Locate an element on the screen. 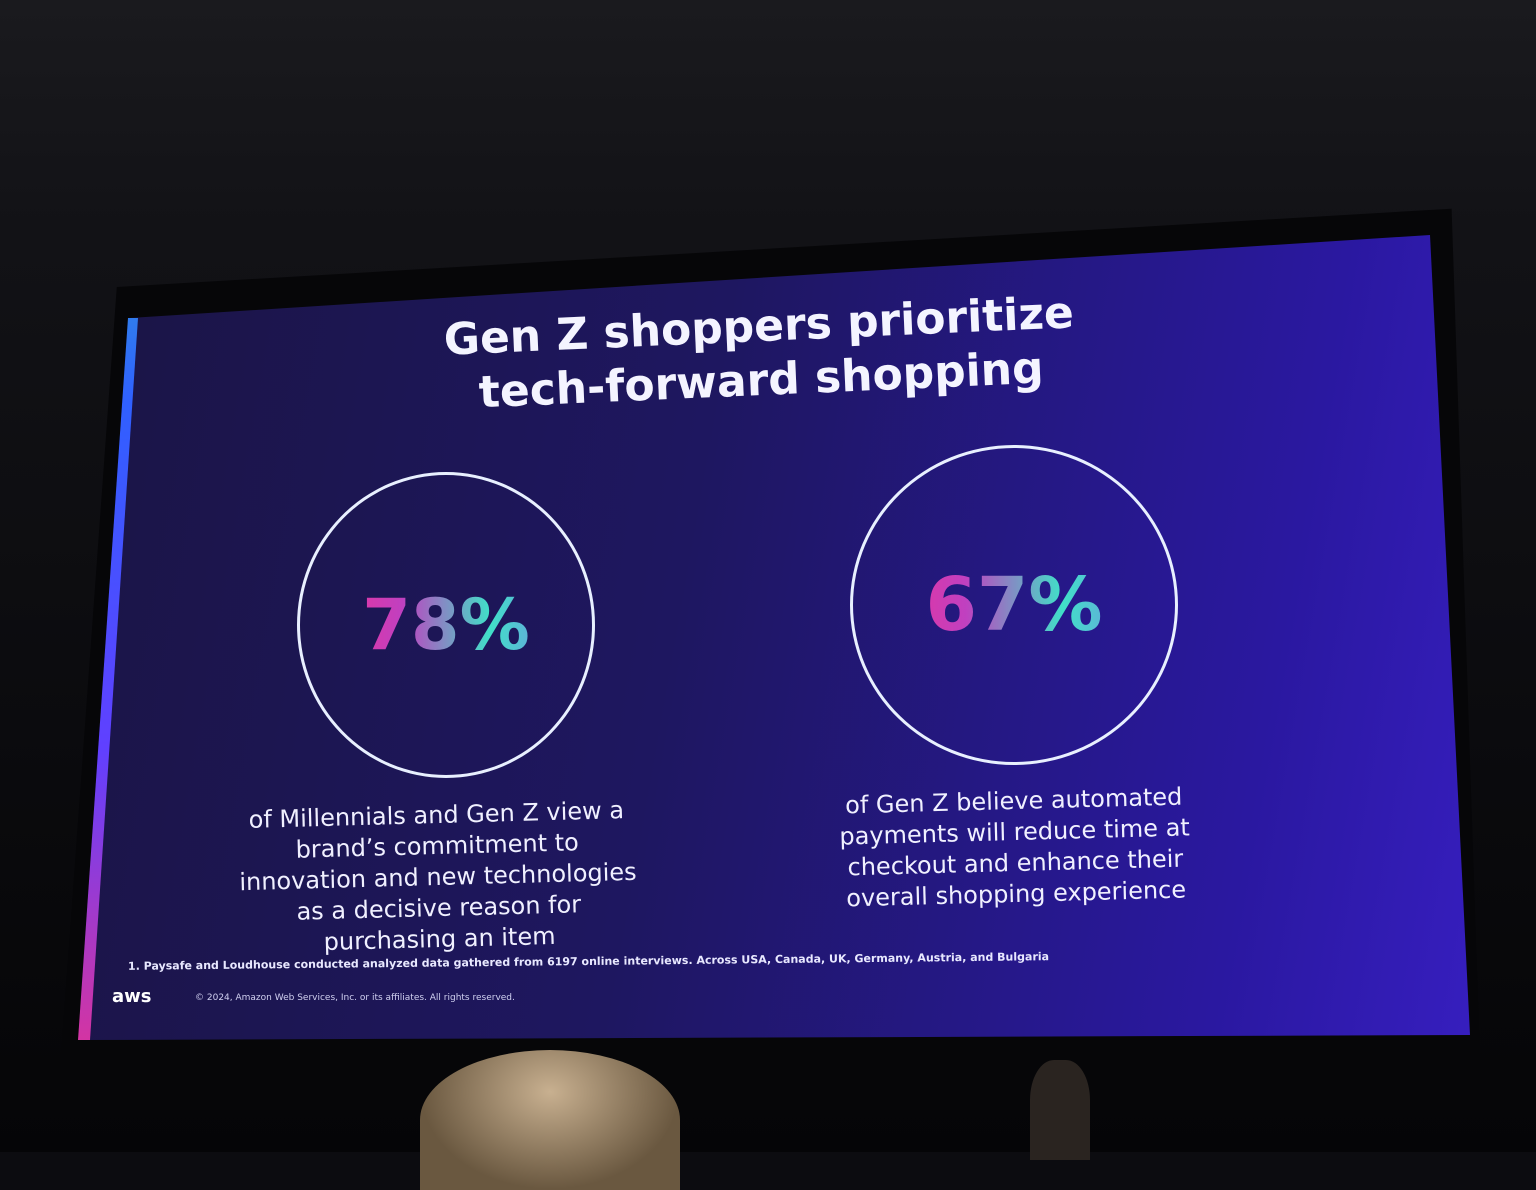 Image resolution: width=1536 pixels, height=1190 pixels. aws-logo: aws is located at coordinates (132, 996).